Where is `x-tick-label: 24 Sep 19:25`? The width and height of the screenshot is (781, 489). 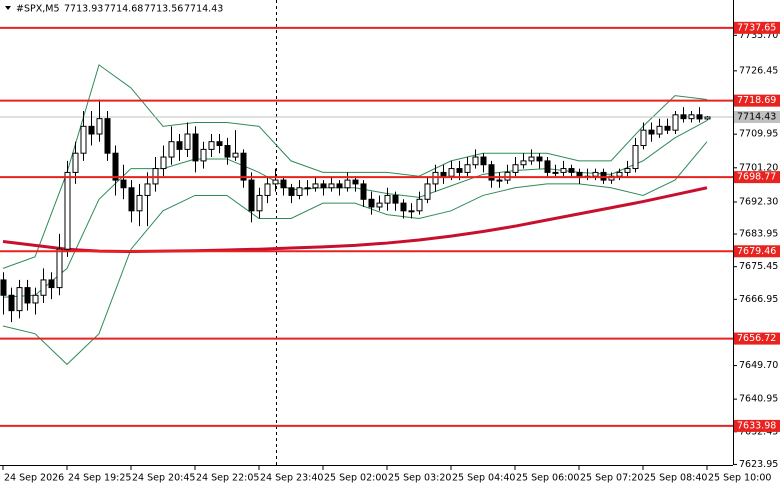 x-tick-label: 24 Sep 19:25 is located at coordinates (99, 478).